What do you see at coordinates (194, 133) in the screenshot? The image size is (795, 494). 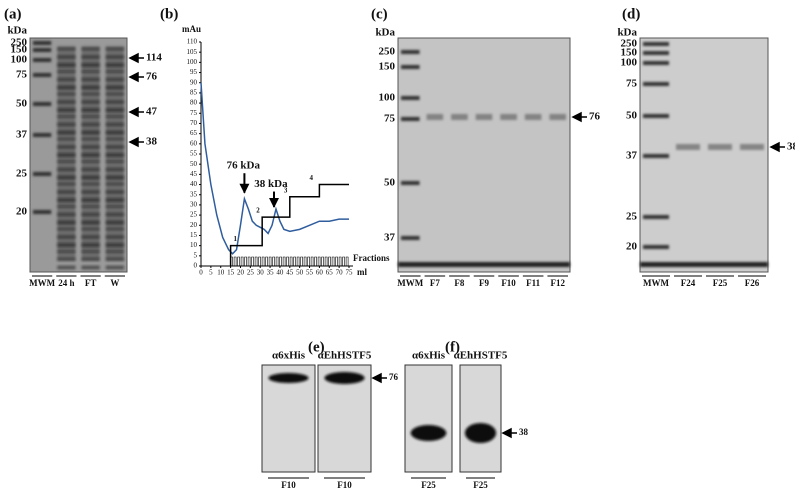 I see `y-tick-label: 65` at bounding box center [194, 133].